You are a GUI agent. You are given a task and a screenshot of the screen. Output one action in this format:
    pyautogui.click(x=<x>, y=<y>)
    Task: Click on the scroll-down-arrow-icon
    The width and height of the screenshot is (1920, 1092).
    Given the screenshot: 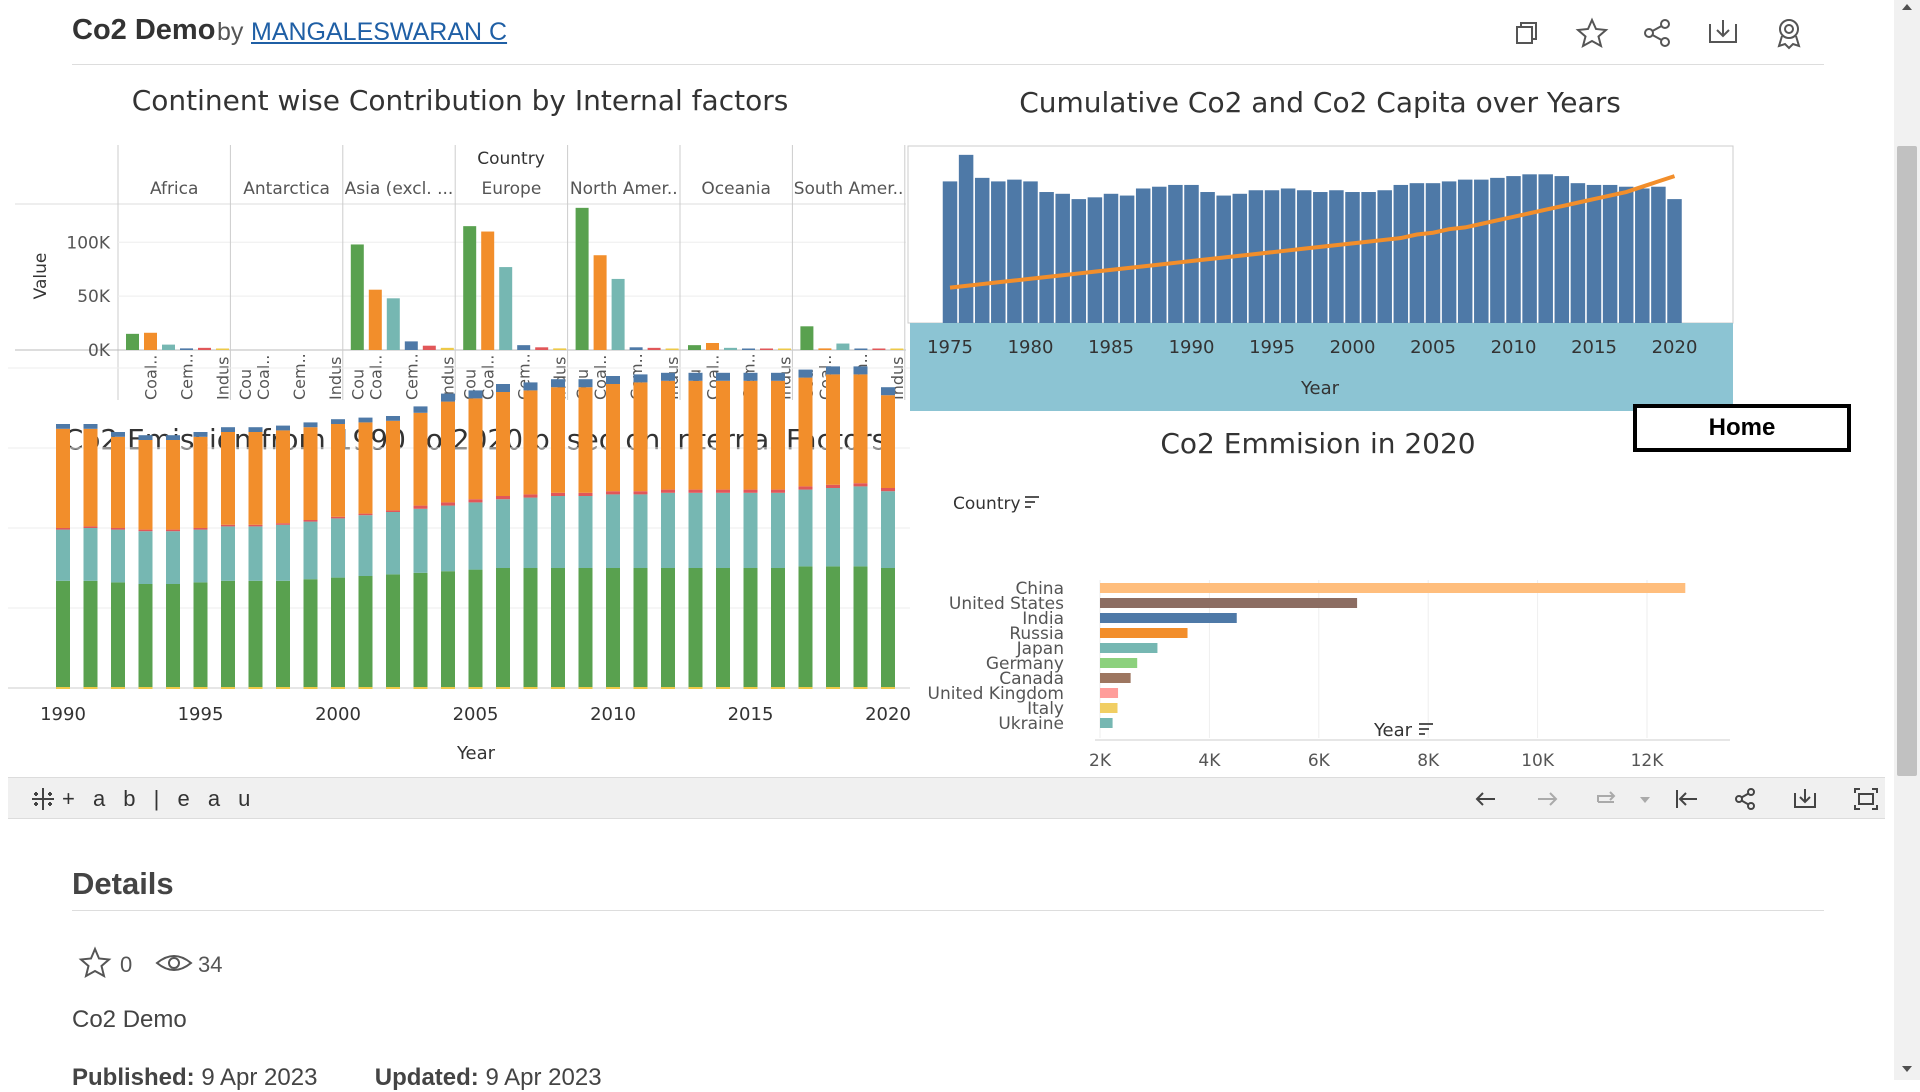 What is the action you would take?
    pyautogui.click(x=1907, y=1069)
    